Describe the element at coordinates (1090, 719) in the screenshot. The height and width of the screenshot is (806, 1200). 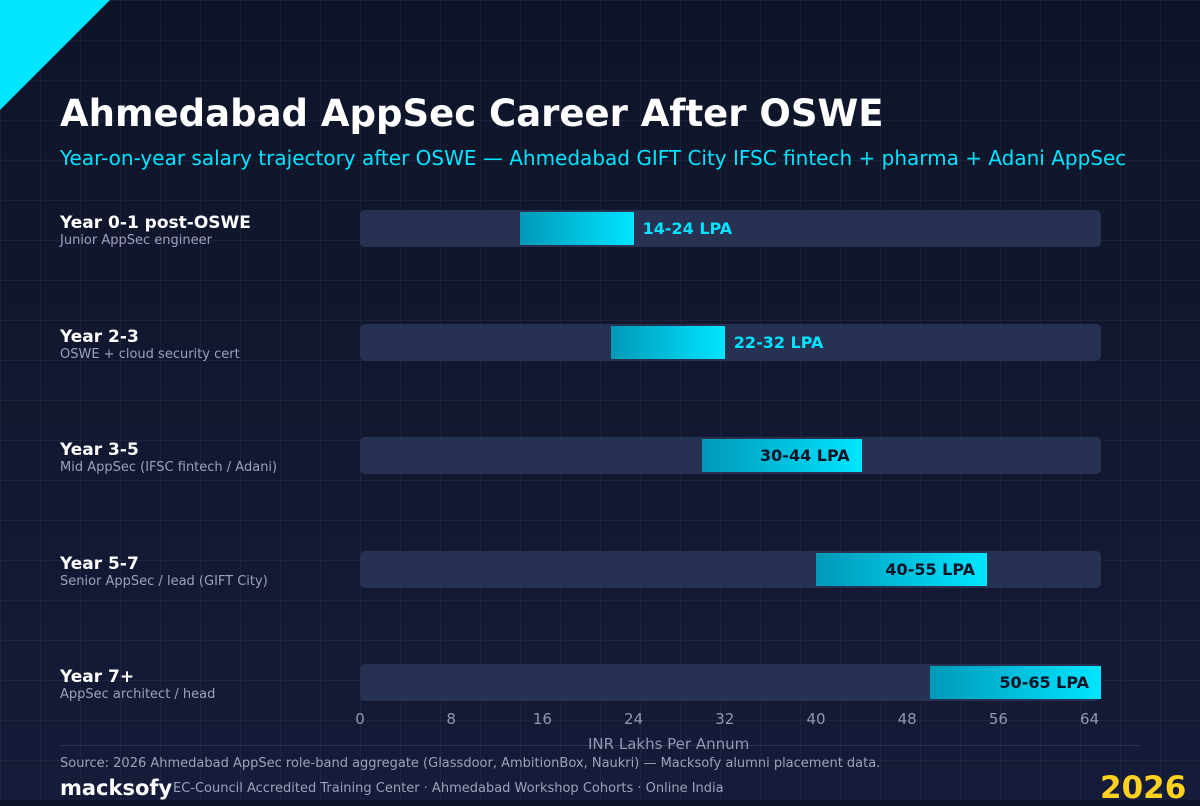
I see `x-tick-label: 64` at that location.